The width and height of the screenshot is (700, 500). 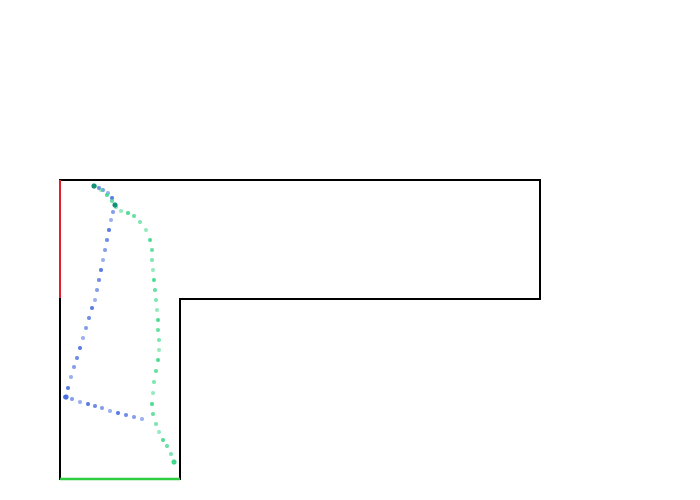 I want to click on trajectory-layer, so click(x=120, y=324).